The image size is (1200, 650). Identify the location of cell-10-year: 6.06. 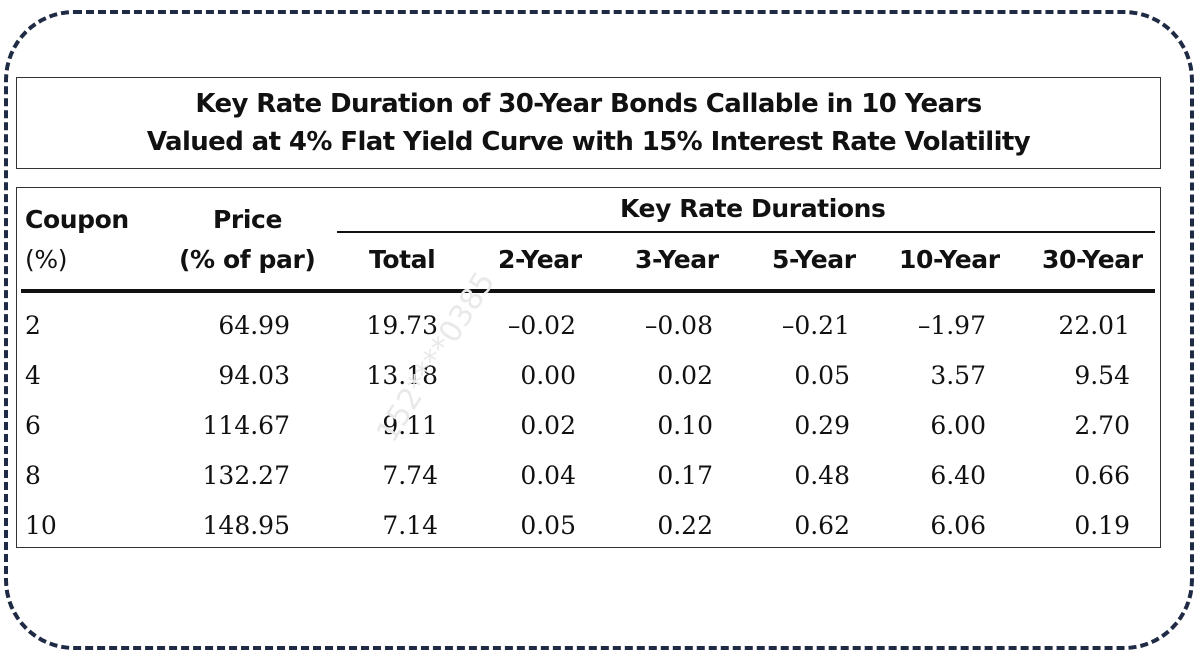
(958, 525).